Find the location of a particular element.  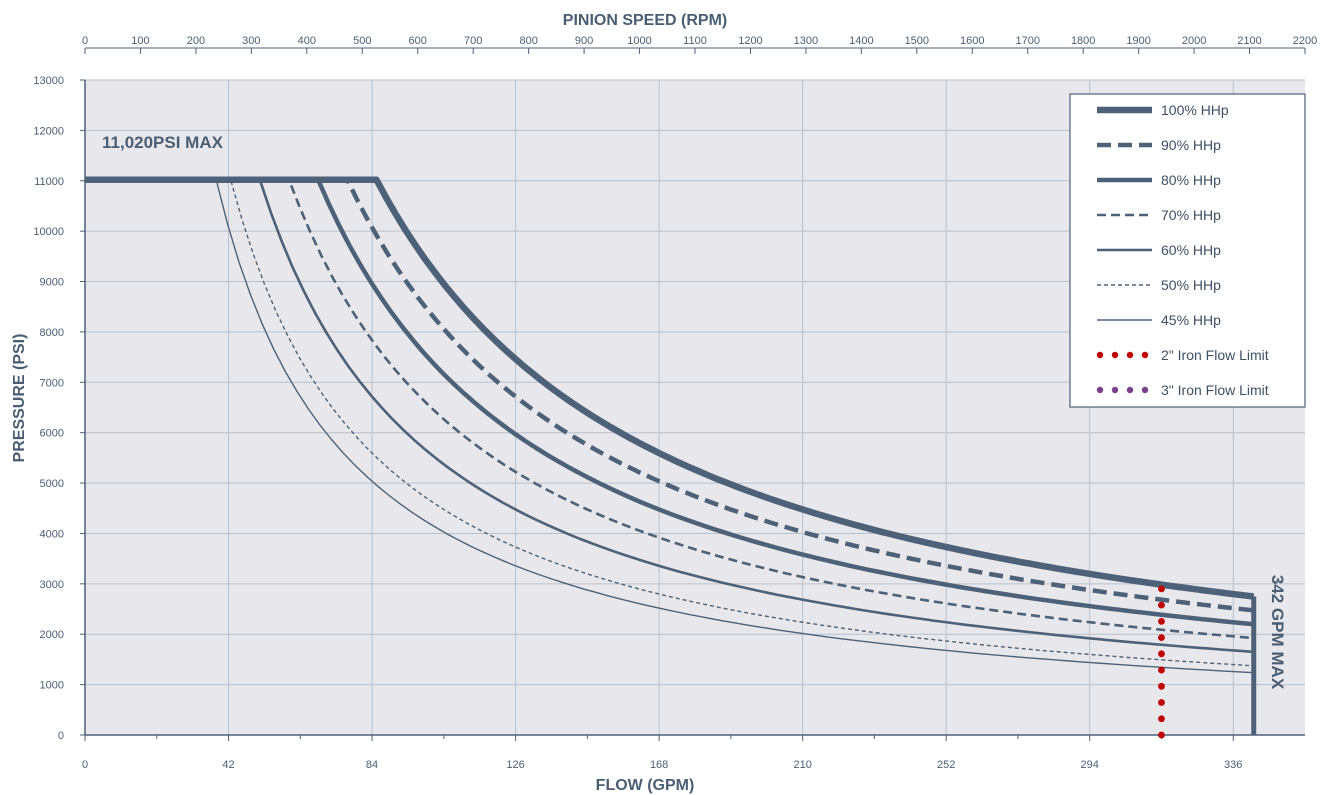

flow-max-annotation: 342 GPM MAX is located at coordinates (1277, 632).